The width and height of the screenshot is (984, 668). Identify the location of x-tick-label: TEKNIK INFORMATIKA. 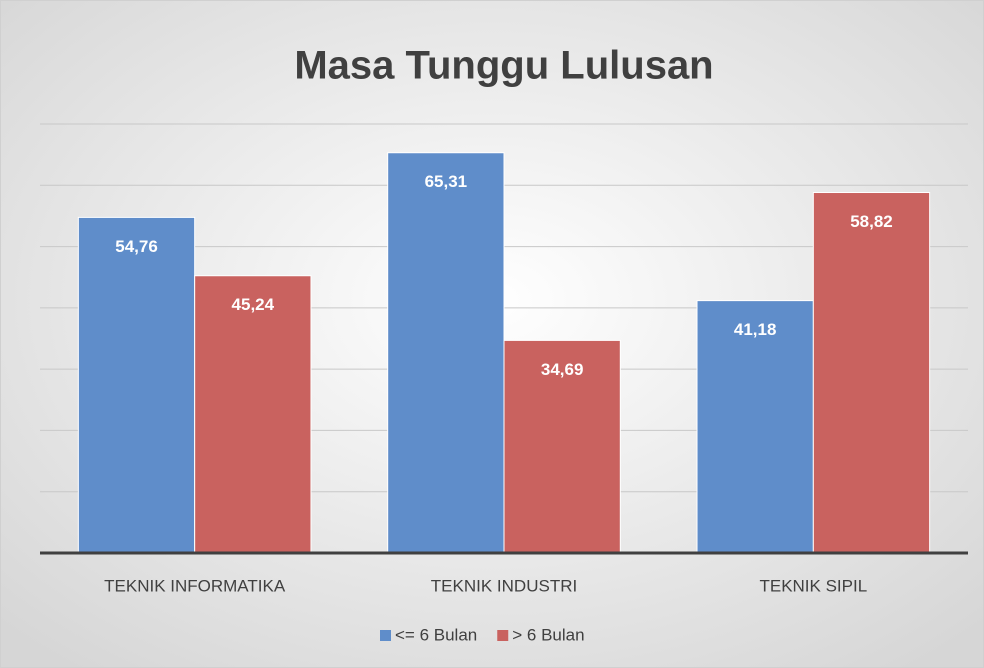
(195, 585).